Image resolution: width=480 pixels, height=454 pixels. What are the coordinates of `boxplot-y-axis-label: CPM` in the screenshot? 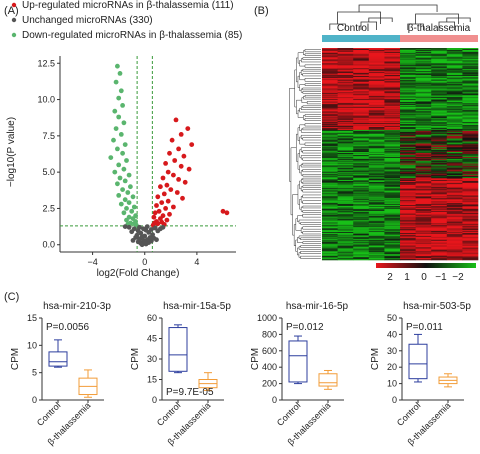 It's located at (15, 359).